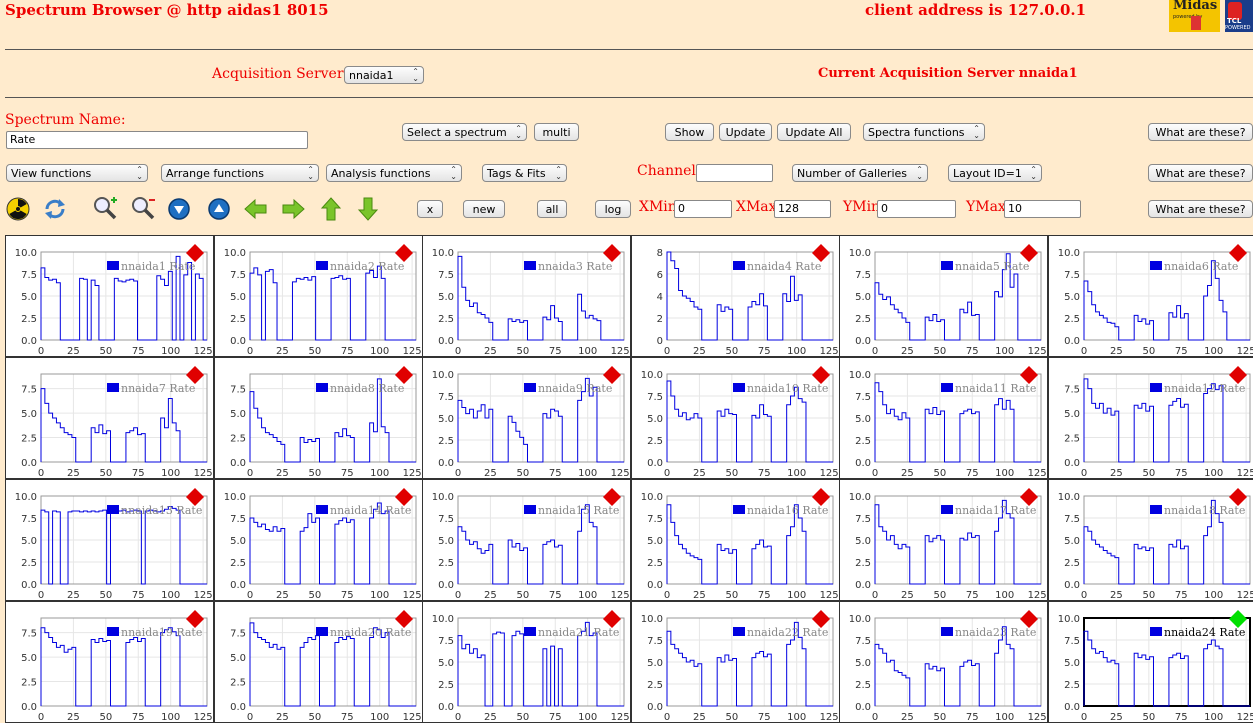 The image size is (1253, 723). Describe the element at coordinates (613, 209) in the screenshot. I see `log-button: log` at that location.